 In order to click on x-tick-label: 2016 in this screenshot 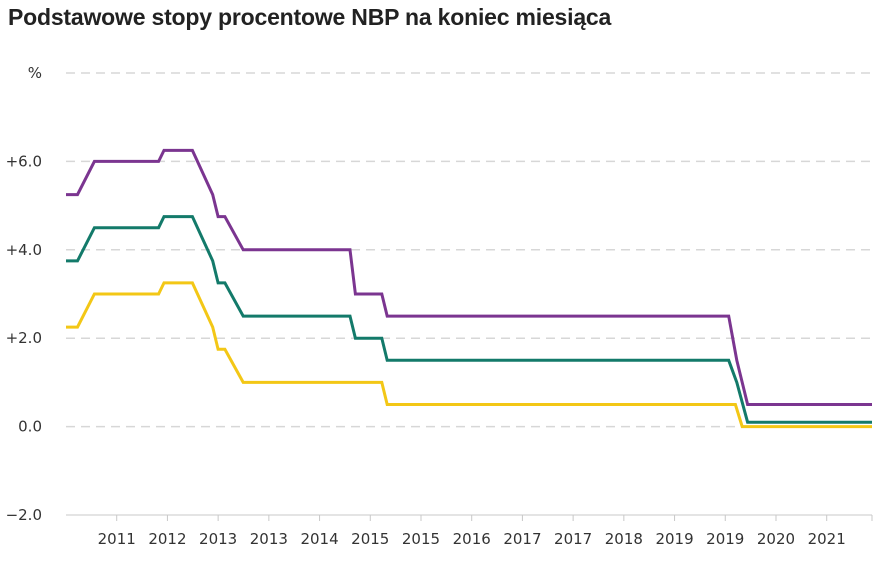, I will do `click(472, 539)`.